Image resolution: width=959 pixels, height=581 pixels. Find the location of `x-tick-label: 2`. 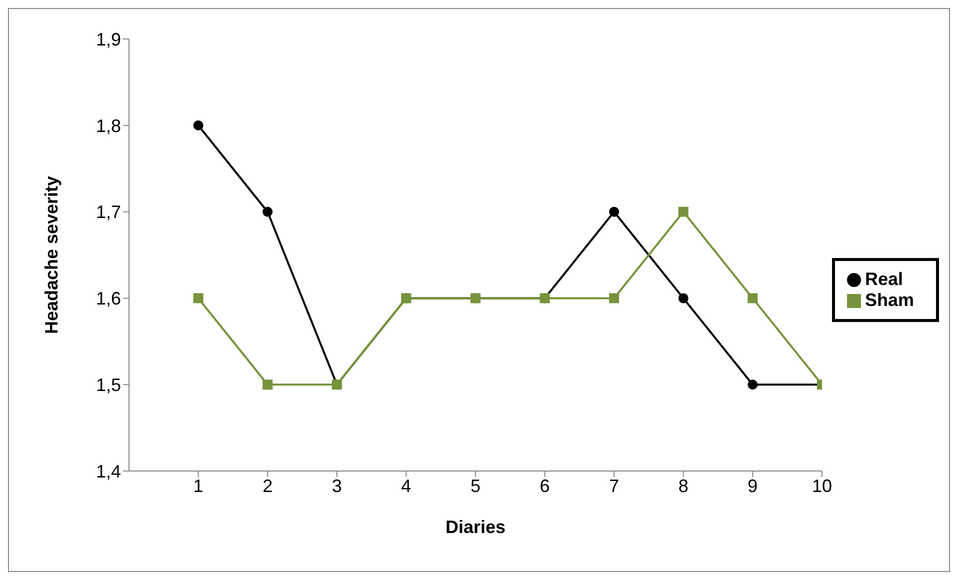

x-tick-label: 2 is located at coordinates (267, 486).